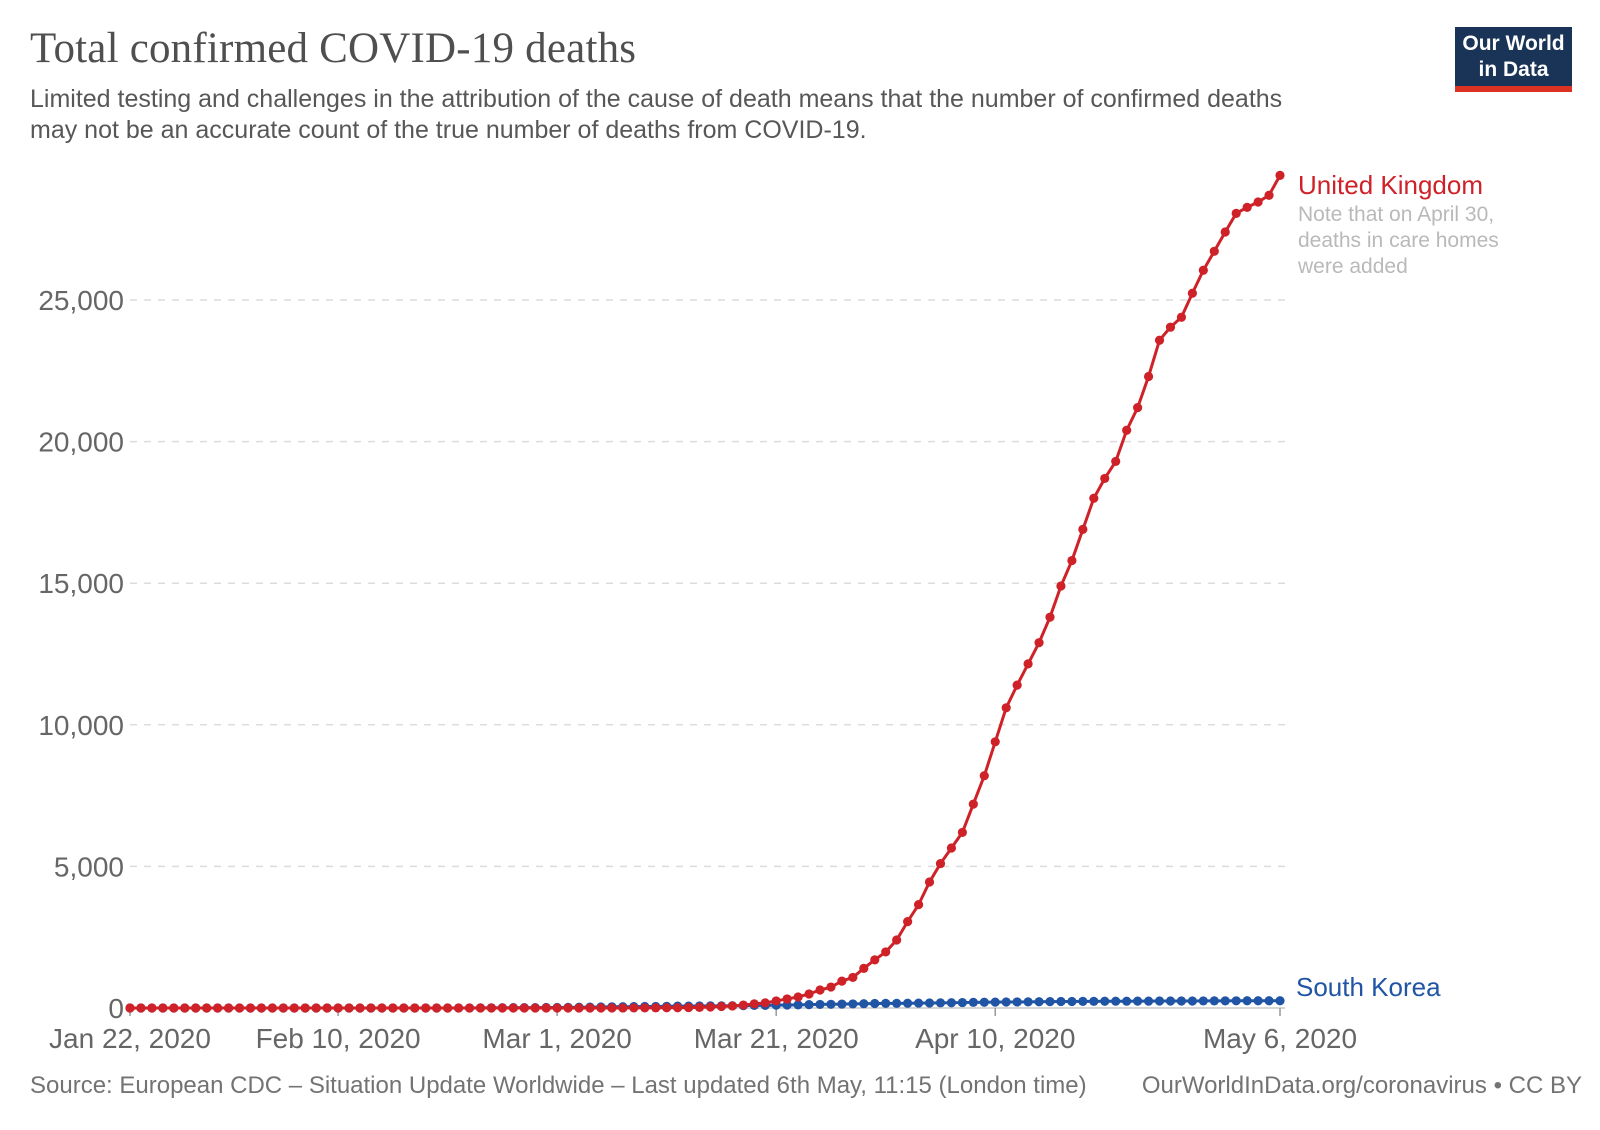 The image size is (1600, 1130). I want to click on x-axis-label: Mar 1, 2020, so click(556, 1038).